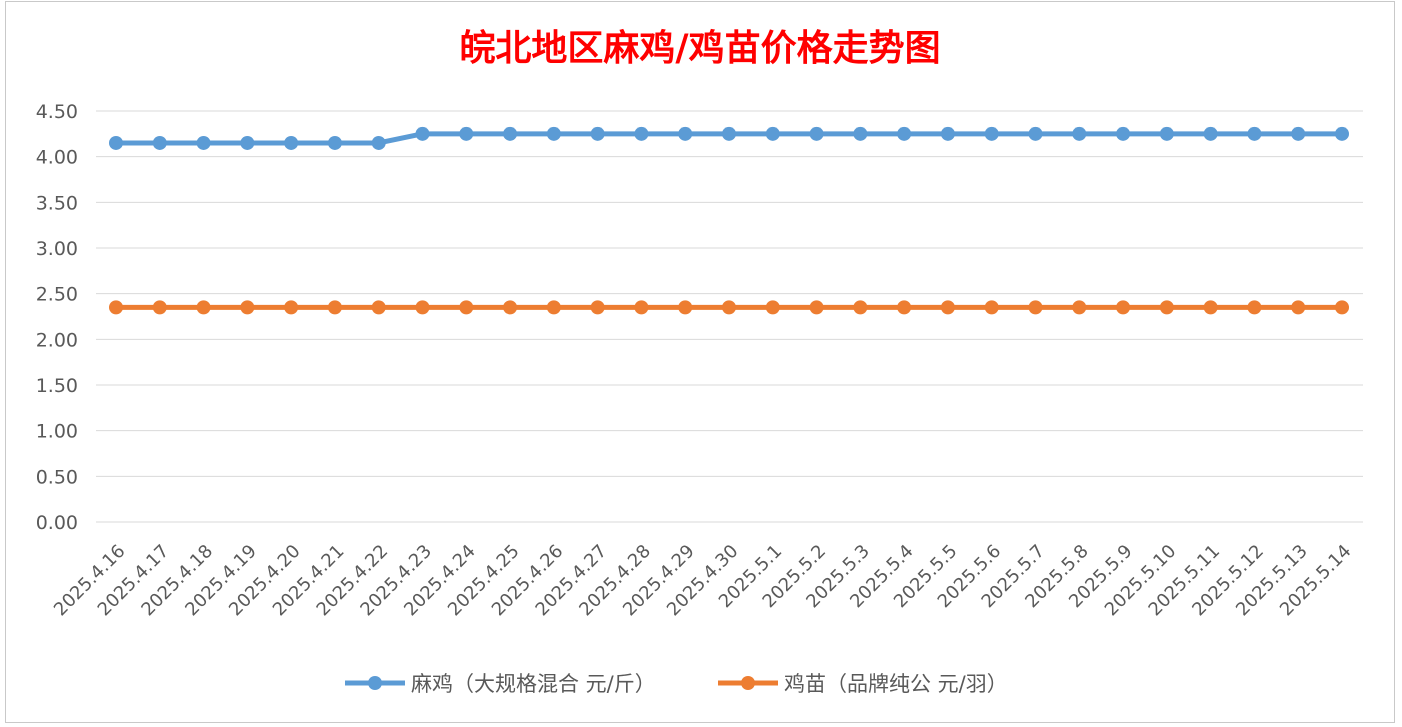 The width and height of the screenshot is (1402, 727). I want to click on y-axis-tick-labels: 0.00 0.50 1.00 1.50 2.00 2.50 3.00 3.50 4.00 4.50, so click(57, 317).